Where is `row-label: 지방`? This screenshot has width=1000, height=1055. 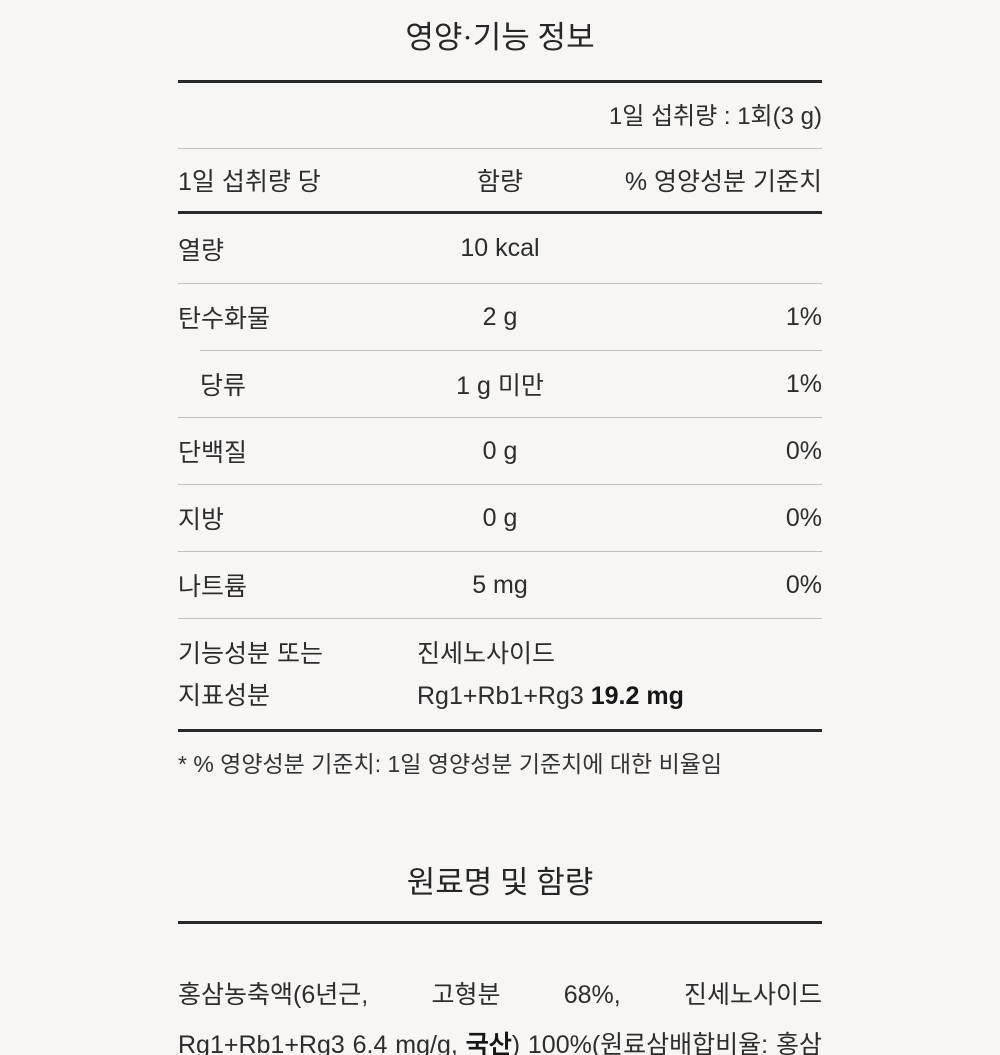
row-label: 지방 is located at coordinates (201, 520).